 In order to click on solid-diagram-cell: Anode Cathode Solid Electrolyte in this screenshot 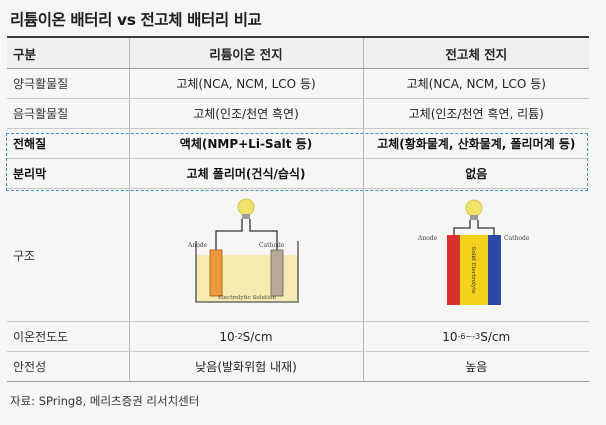, I will do `click(476, 255)`.